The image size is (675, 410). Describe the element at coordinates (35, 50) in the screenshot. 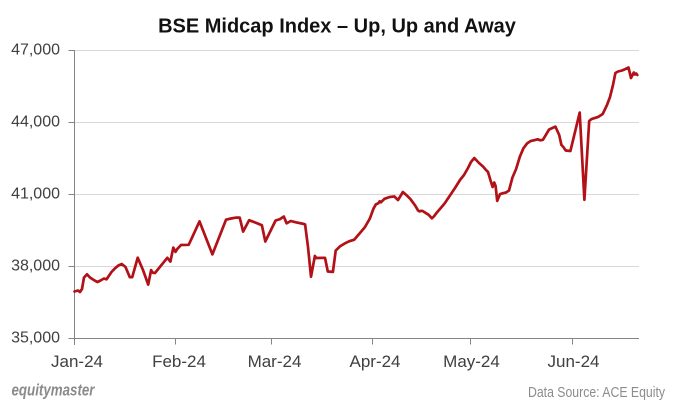

I see `svg-text: 47,000` at that location.